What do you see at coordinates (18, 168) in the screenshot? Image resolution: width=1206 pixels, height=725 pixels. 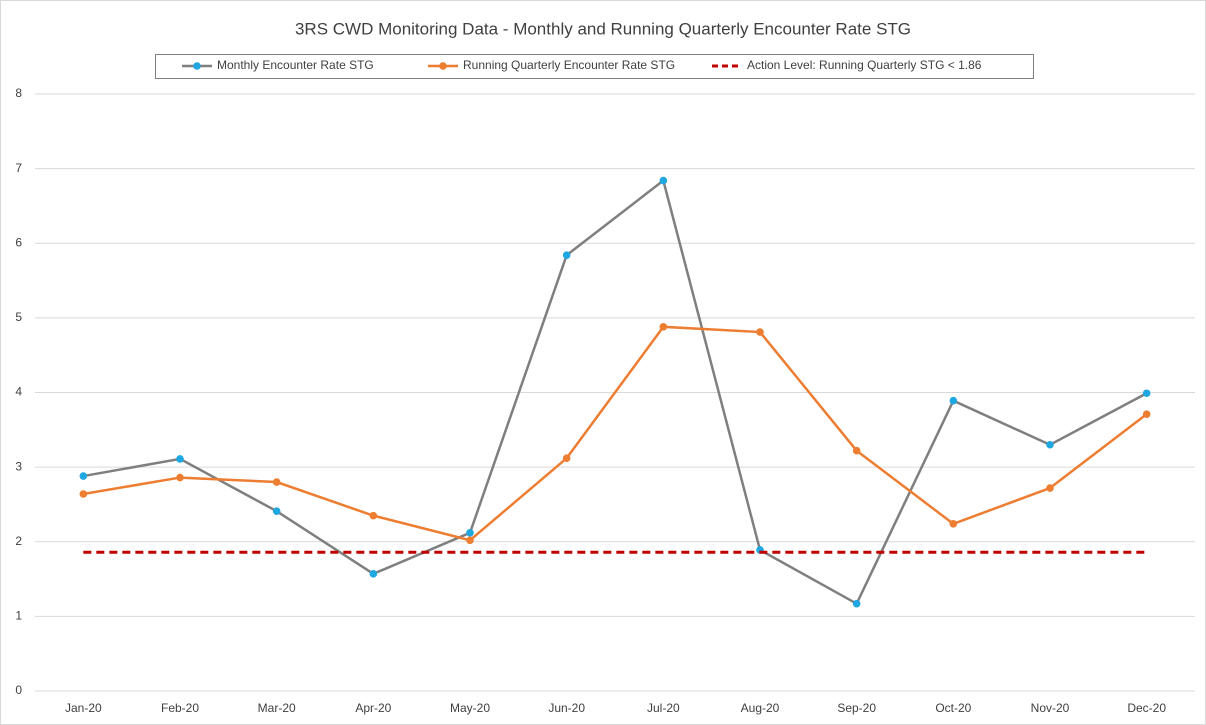 I see `y-tick-label: 7` at bounding box center [18, 168].